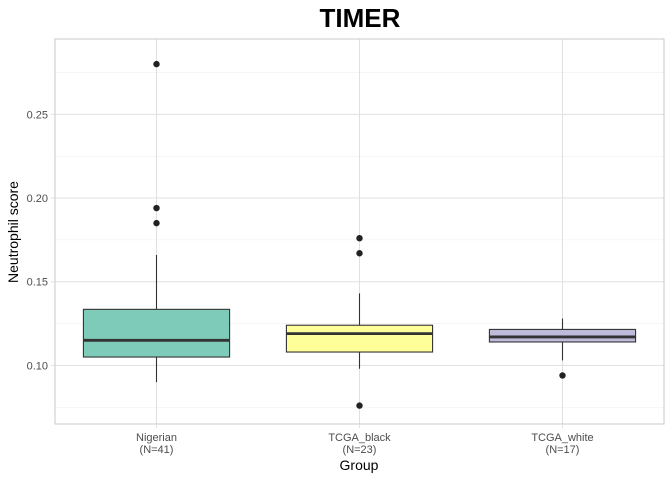  Describe the element at coordinates (37, 199) in the screenshot. I see `y-tick-label: 0.20` at that location.